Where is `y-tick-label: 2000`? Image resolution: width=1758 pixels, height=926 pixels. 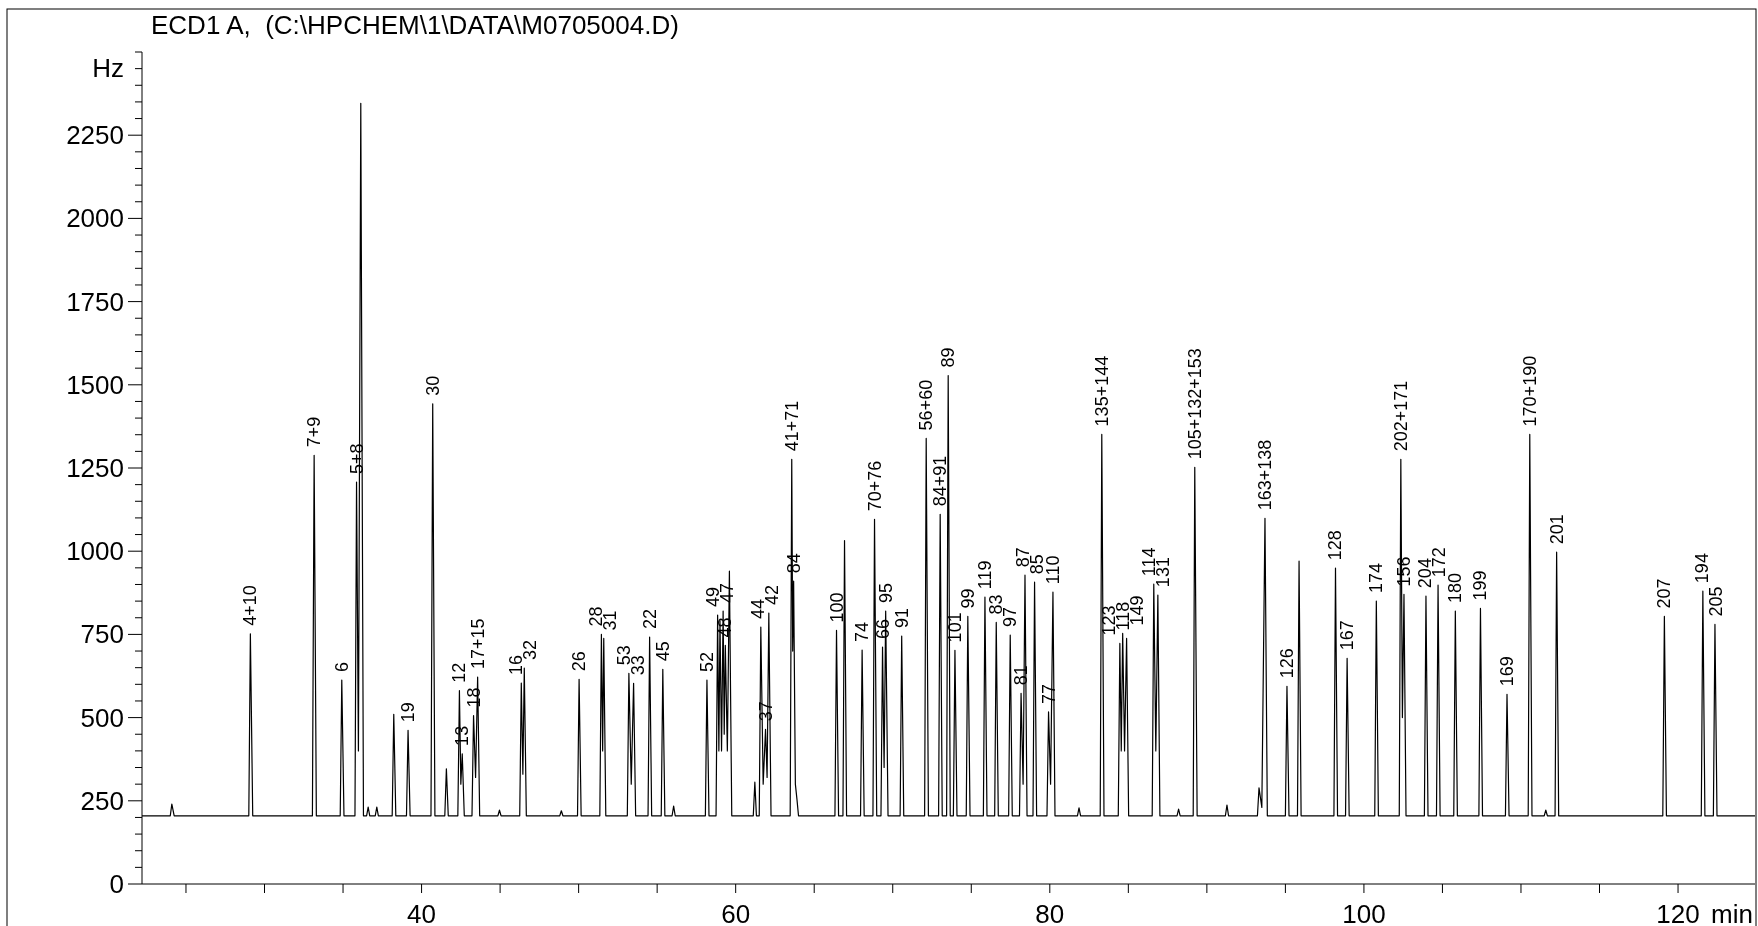
y-tick-label: 2000 is located at coordinates (95, 218).